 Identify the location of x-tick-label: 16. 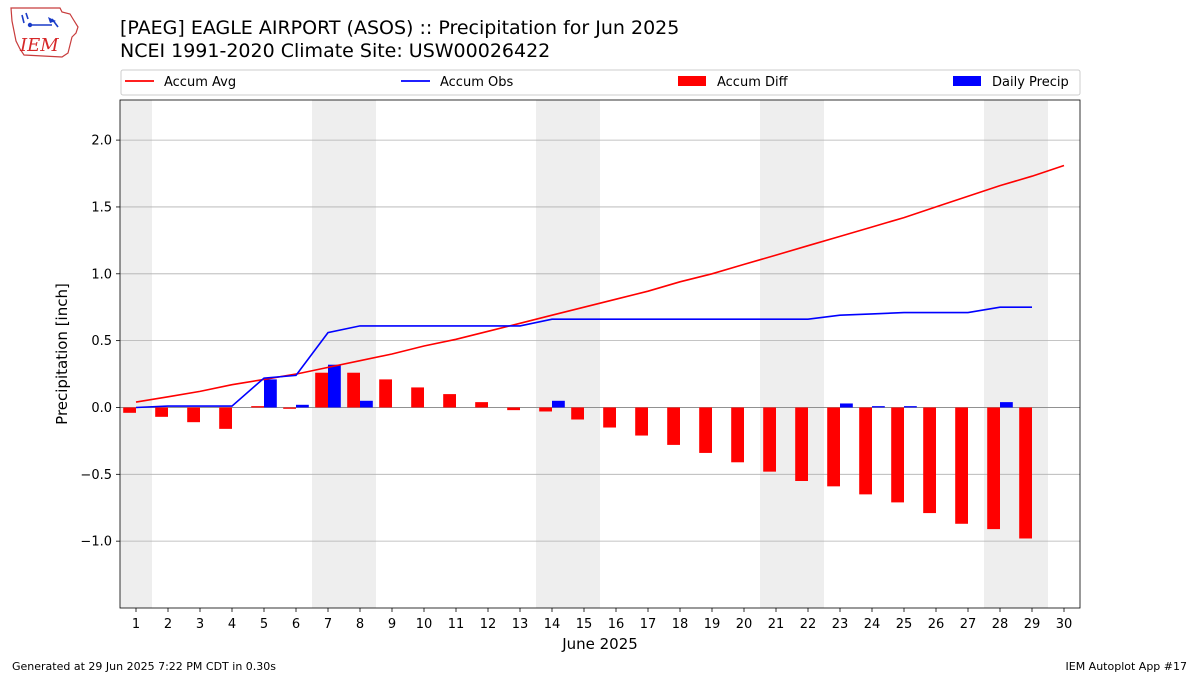
(616, 624).